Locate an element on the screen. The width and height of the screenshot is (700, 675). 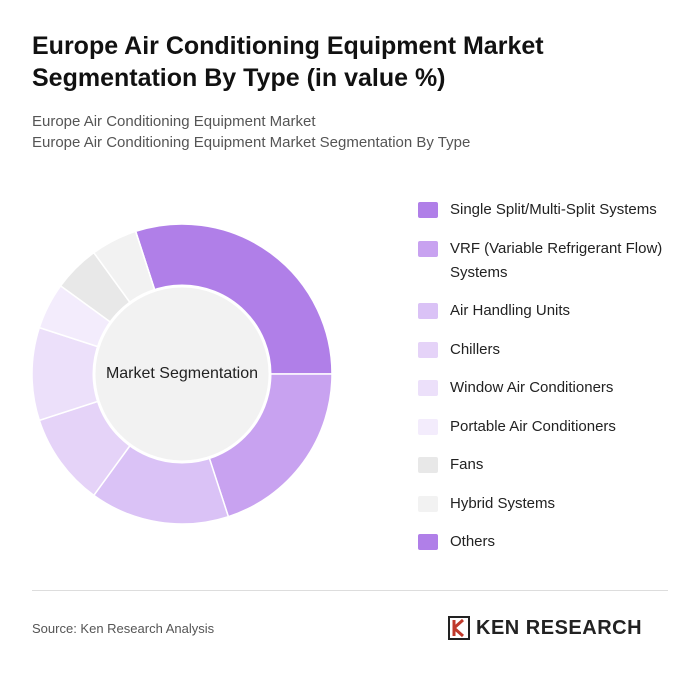
legend-label: Single Split/Multi-Split Systems is located at coordinates (553, 209).